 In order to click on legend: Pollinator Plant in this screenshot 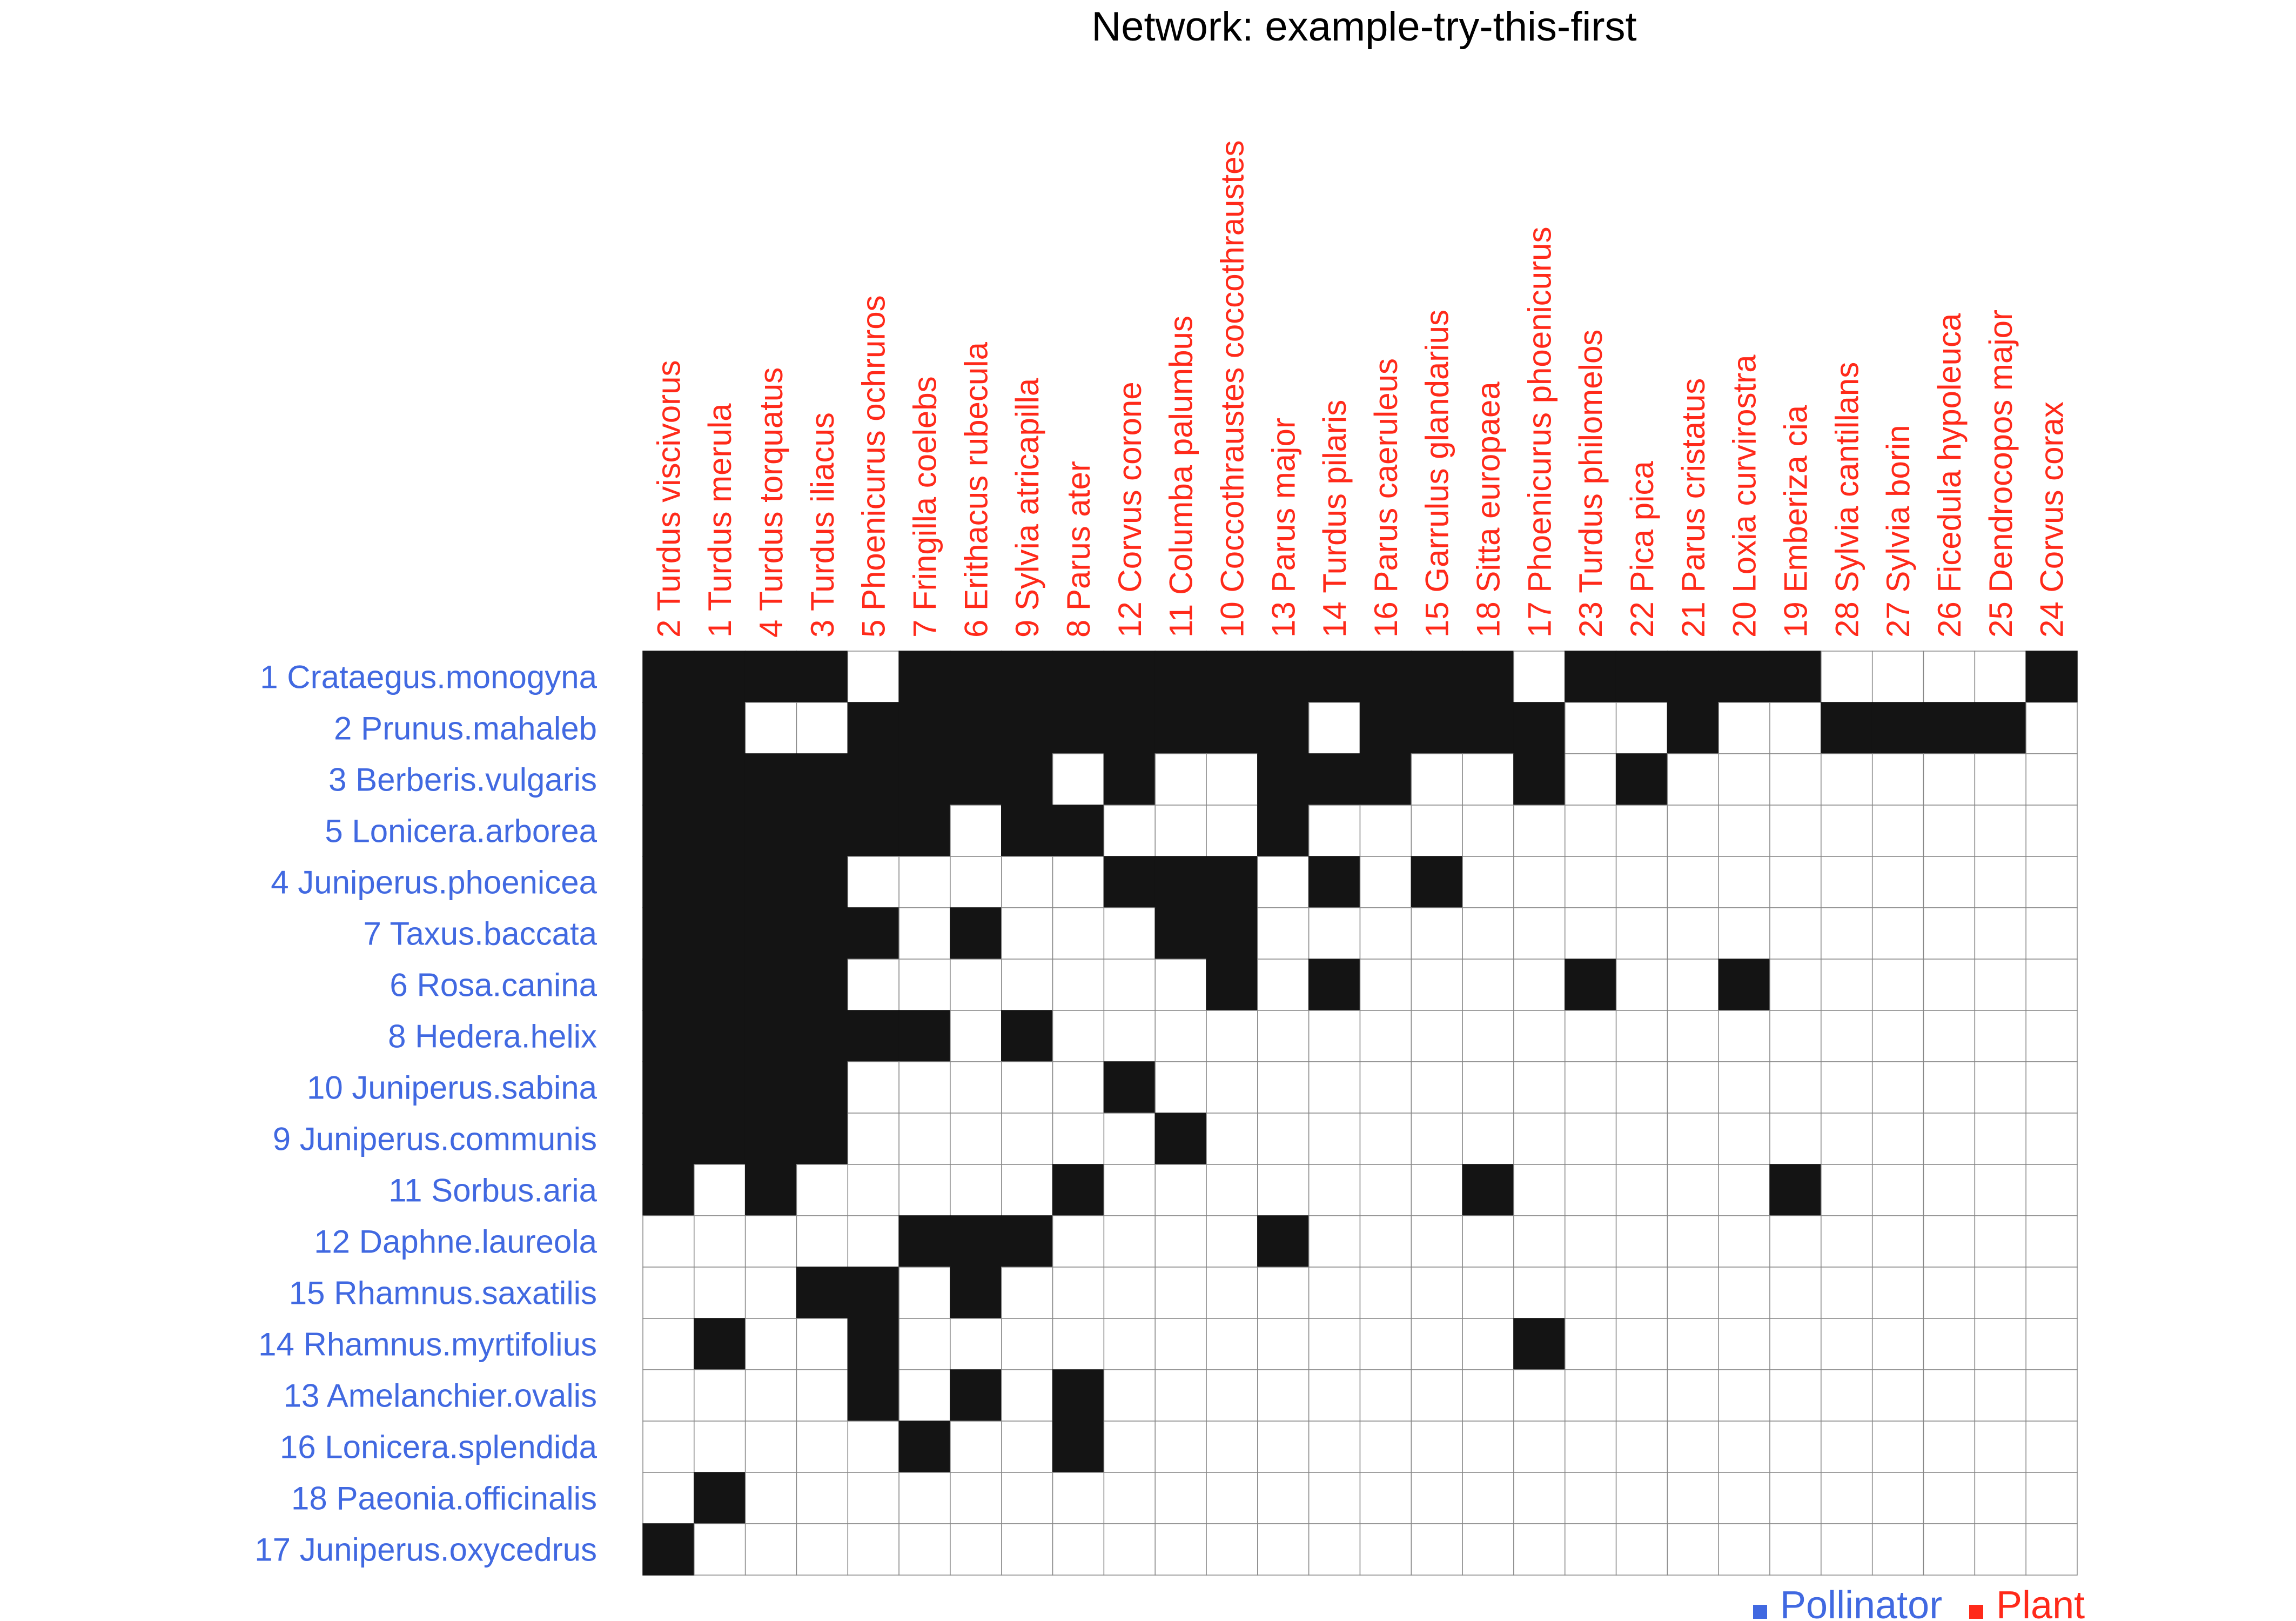, I will do `click(1919, 1602)`.